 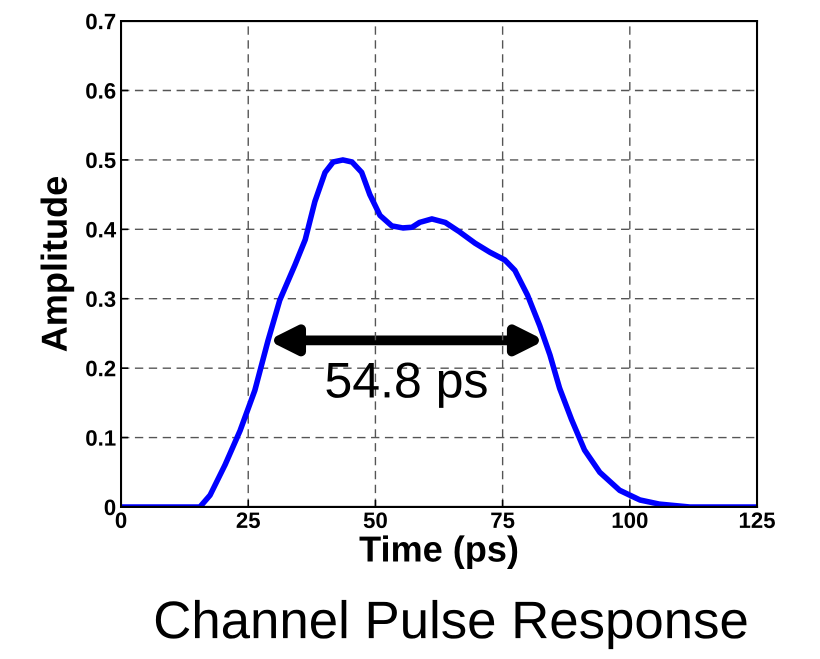 I want to click on text: Channel Pulse Response, so click(x=451, y=625).